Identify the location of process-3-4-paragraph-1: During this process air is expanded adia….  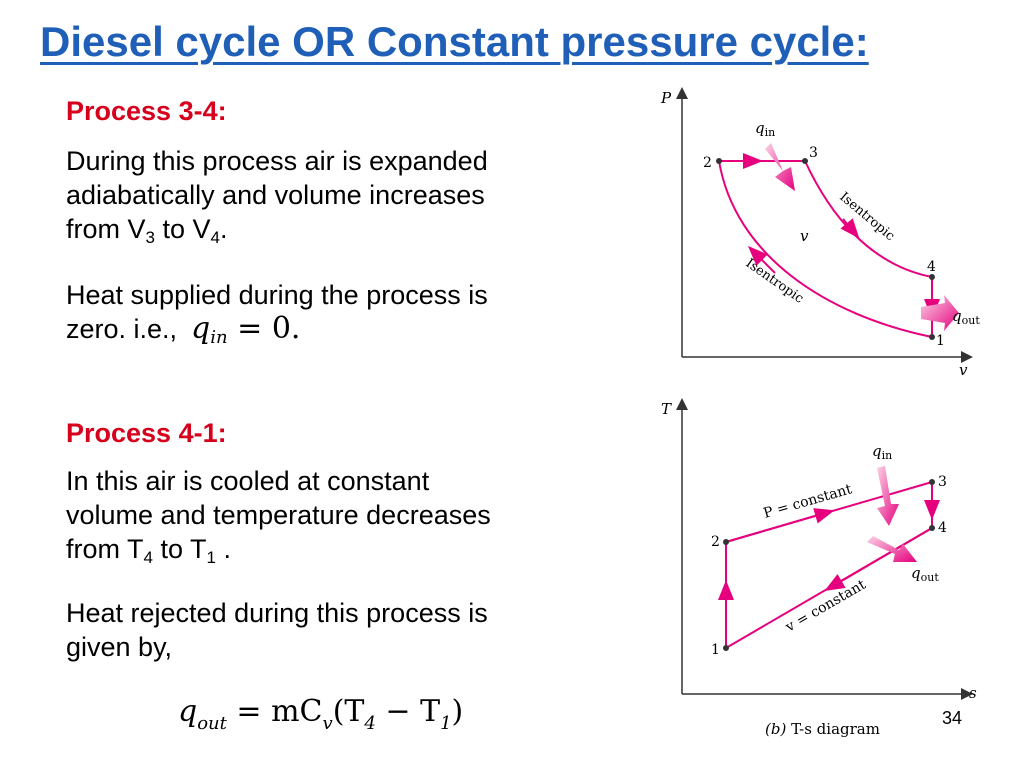
(346, 195).